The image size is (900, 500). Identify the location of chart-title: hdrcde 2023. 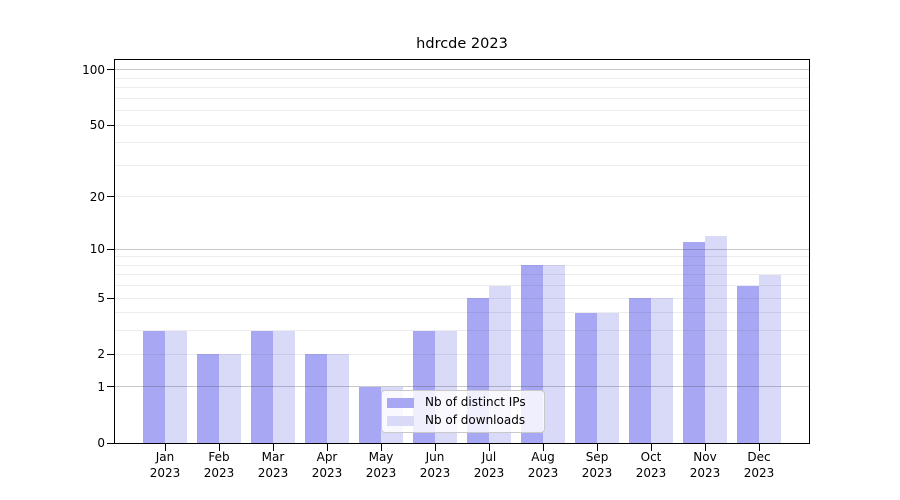
(462, 44).